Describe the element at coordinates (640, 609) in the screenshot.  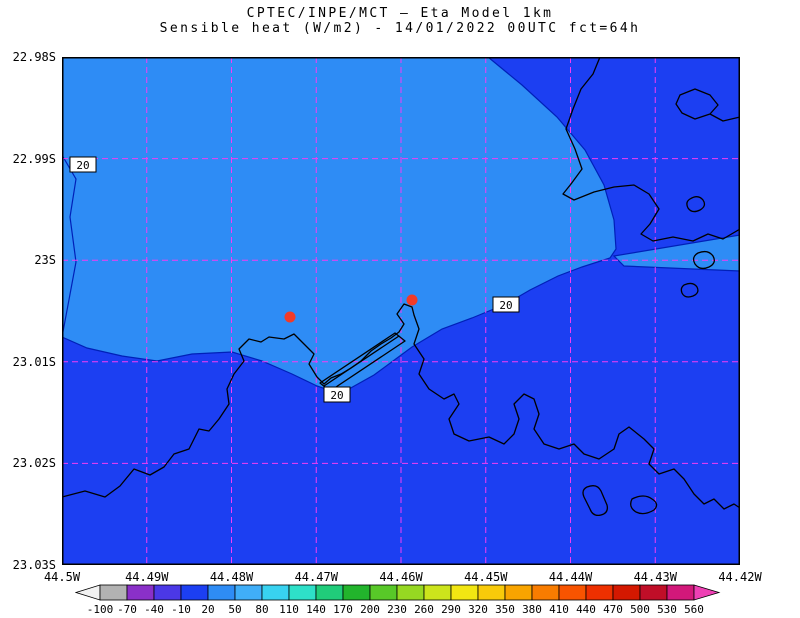
I see `colorbar-tick-label: 500` at that location.